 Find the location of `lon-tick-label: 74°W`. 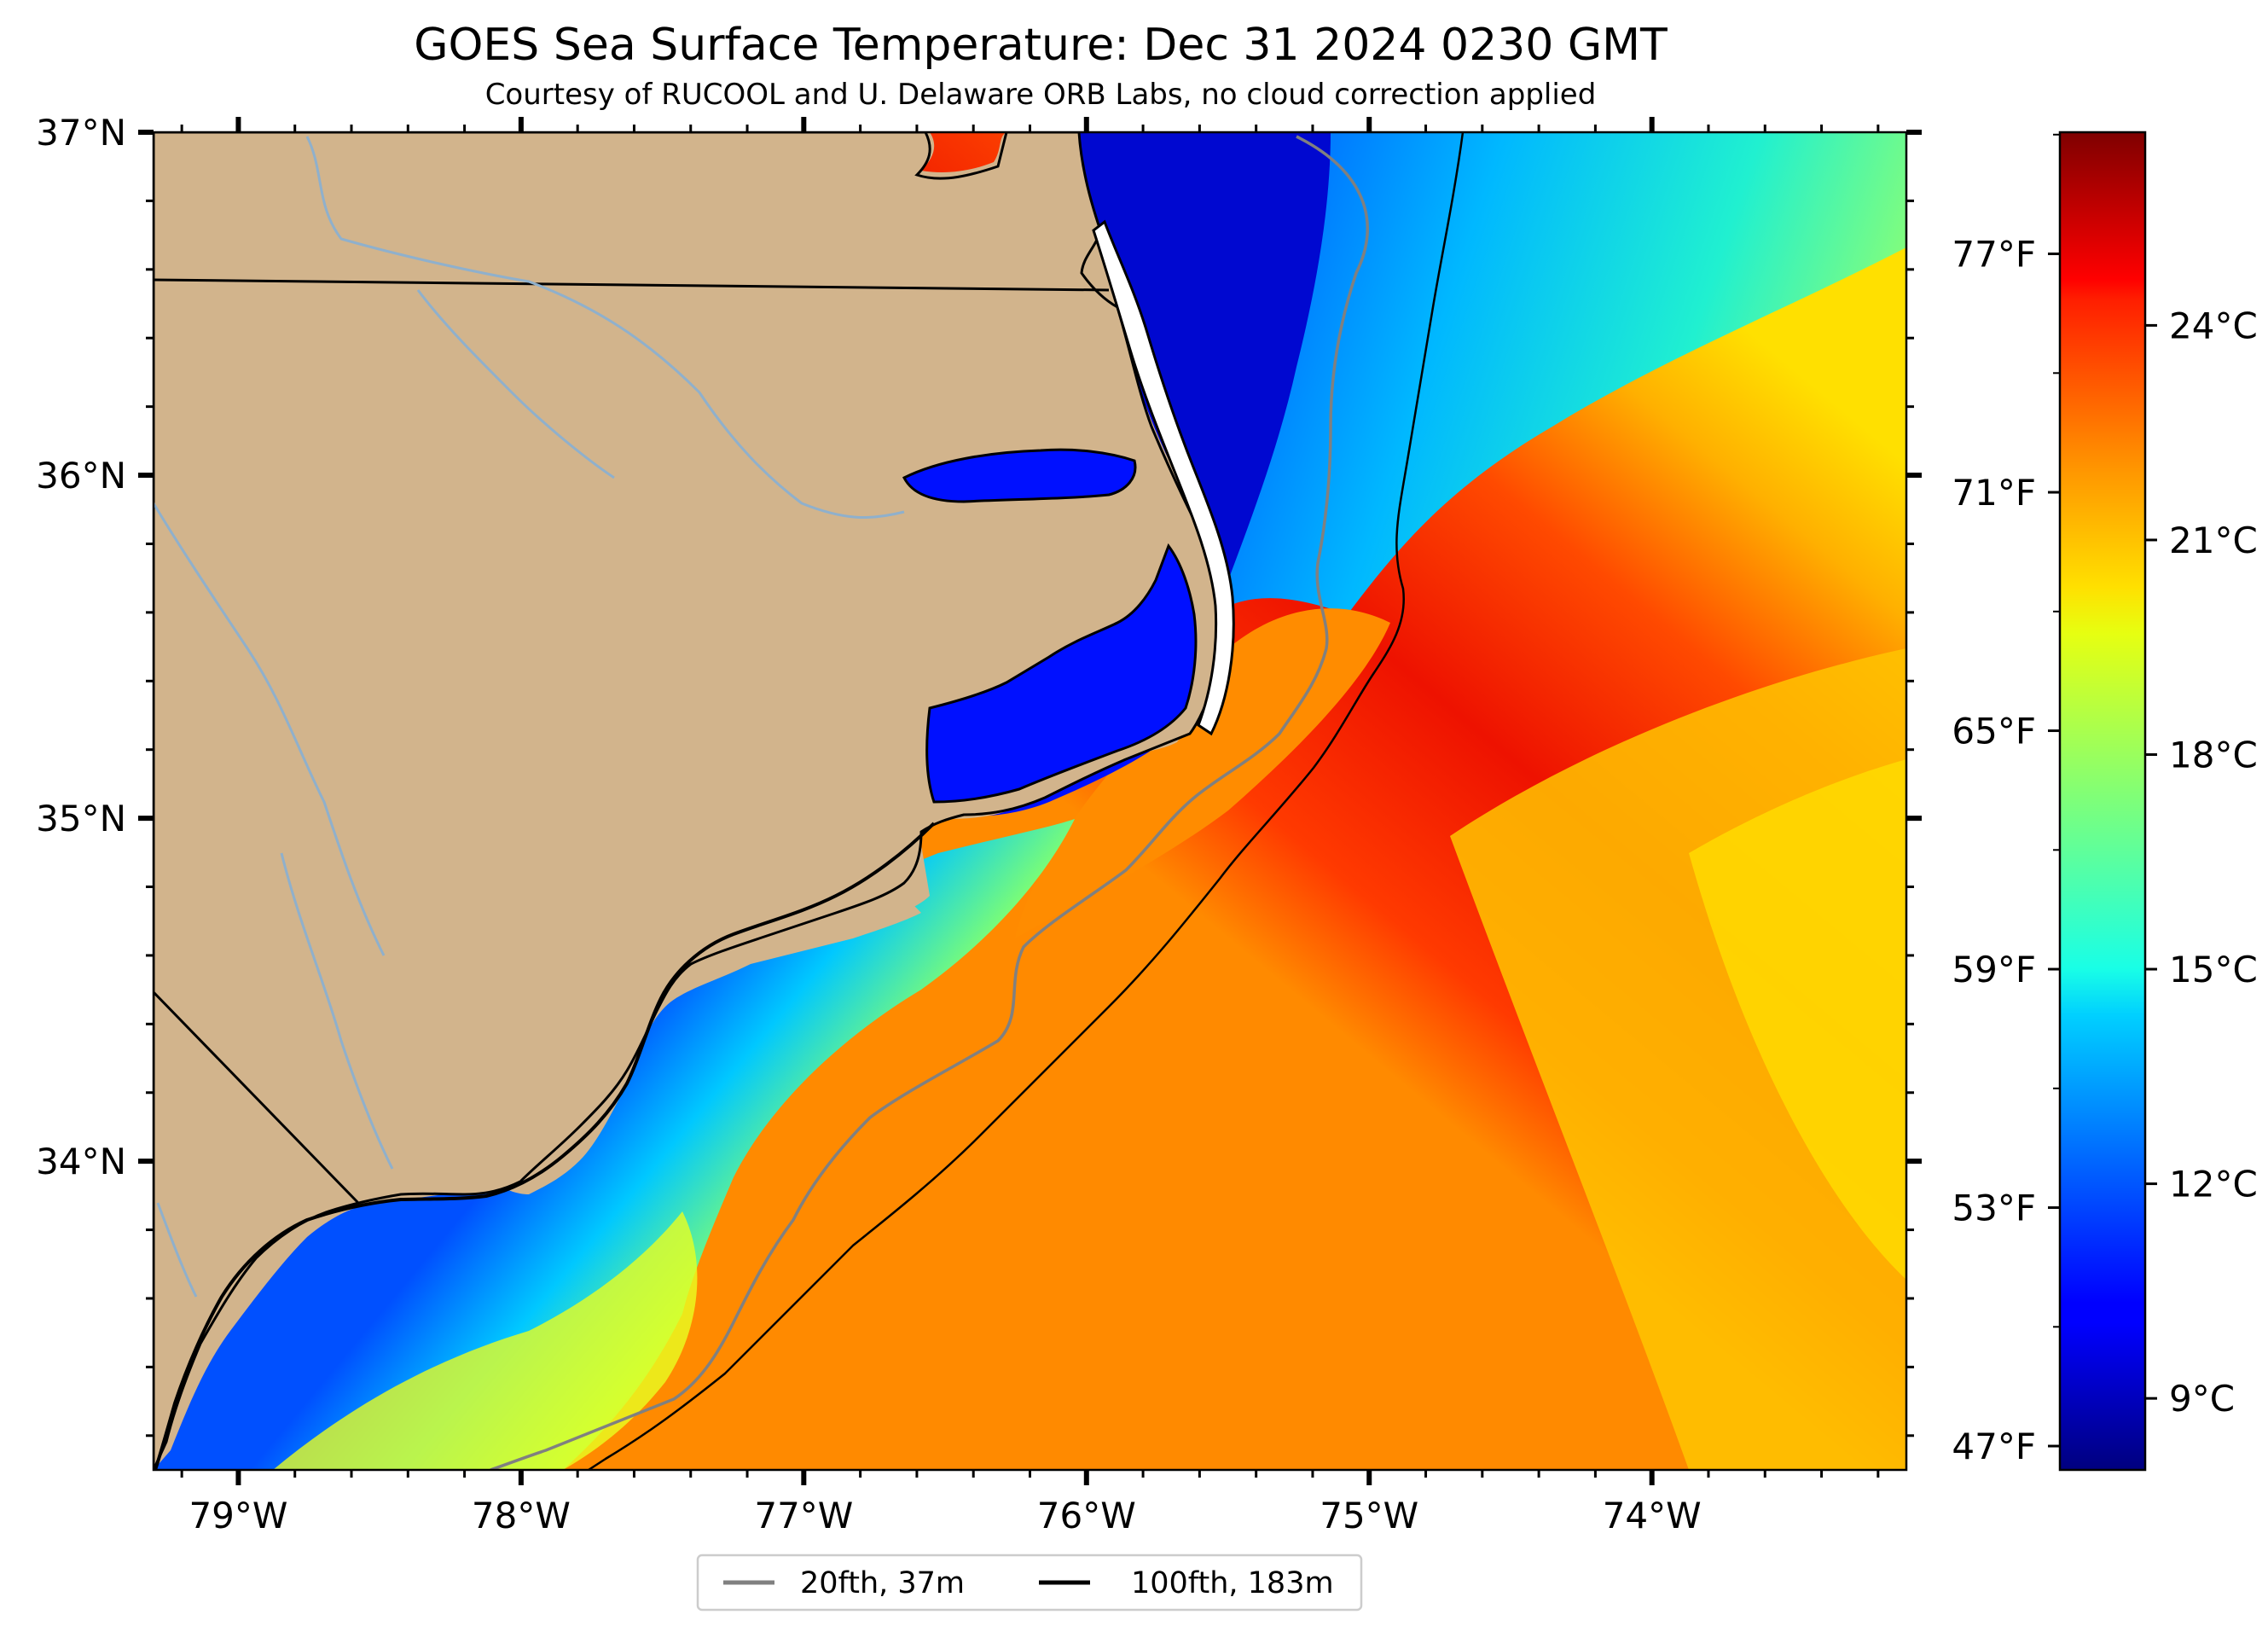

lon-tick-label: 74°W is located at coordinates (1652, 1515).